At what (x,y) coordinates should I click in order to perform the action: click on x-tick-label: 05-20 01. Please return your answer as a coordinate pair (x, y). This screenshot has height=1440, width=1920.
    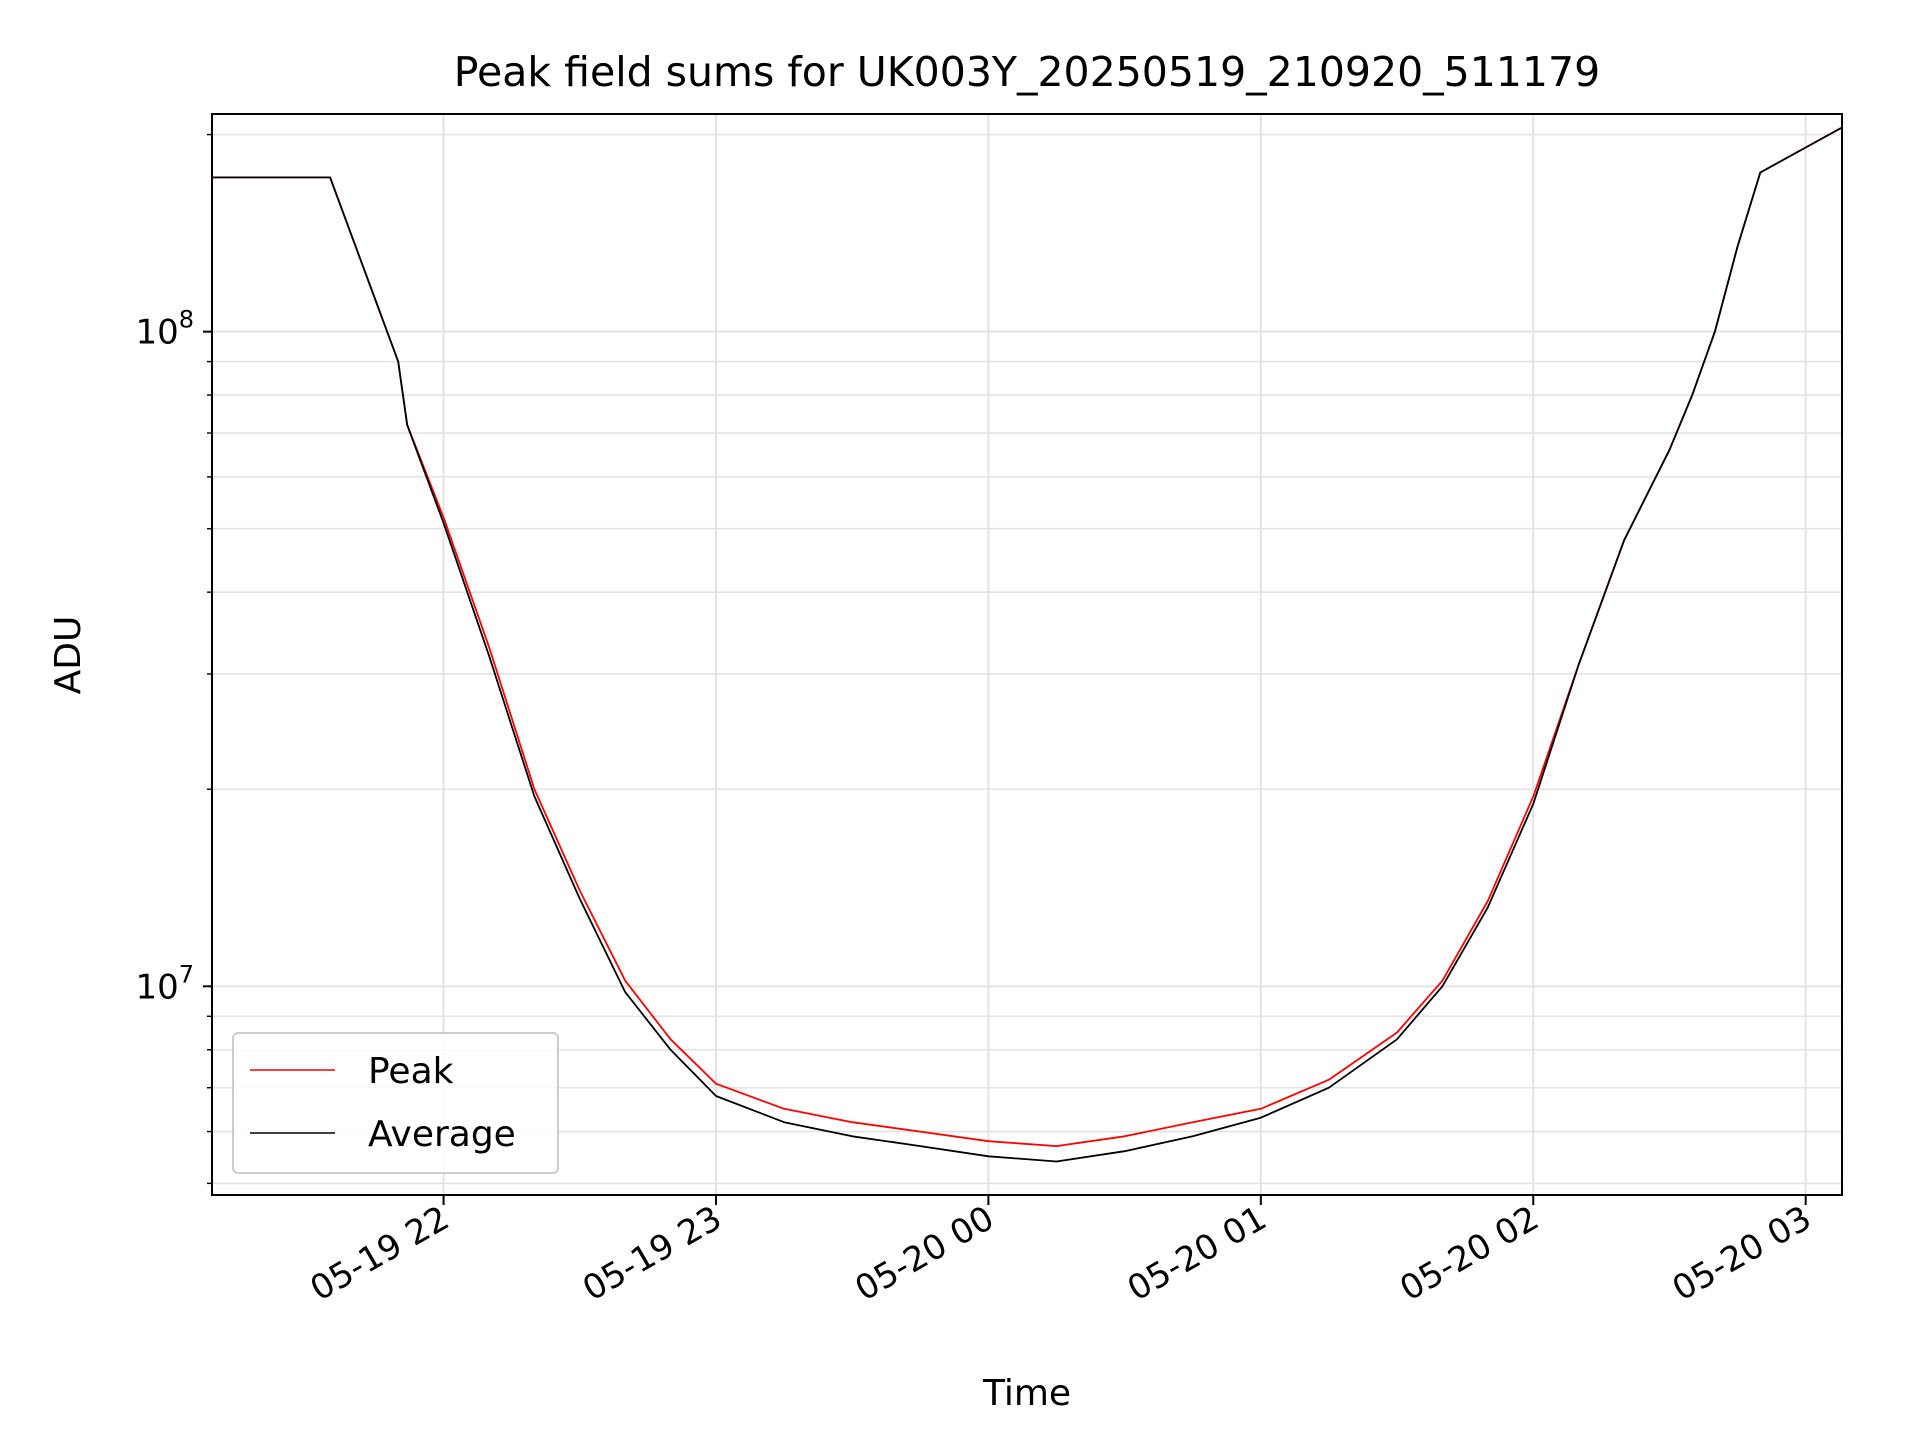
    Looking at the image, I should click on (1197, 1253).